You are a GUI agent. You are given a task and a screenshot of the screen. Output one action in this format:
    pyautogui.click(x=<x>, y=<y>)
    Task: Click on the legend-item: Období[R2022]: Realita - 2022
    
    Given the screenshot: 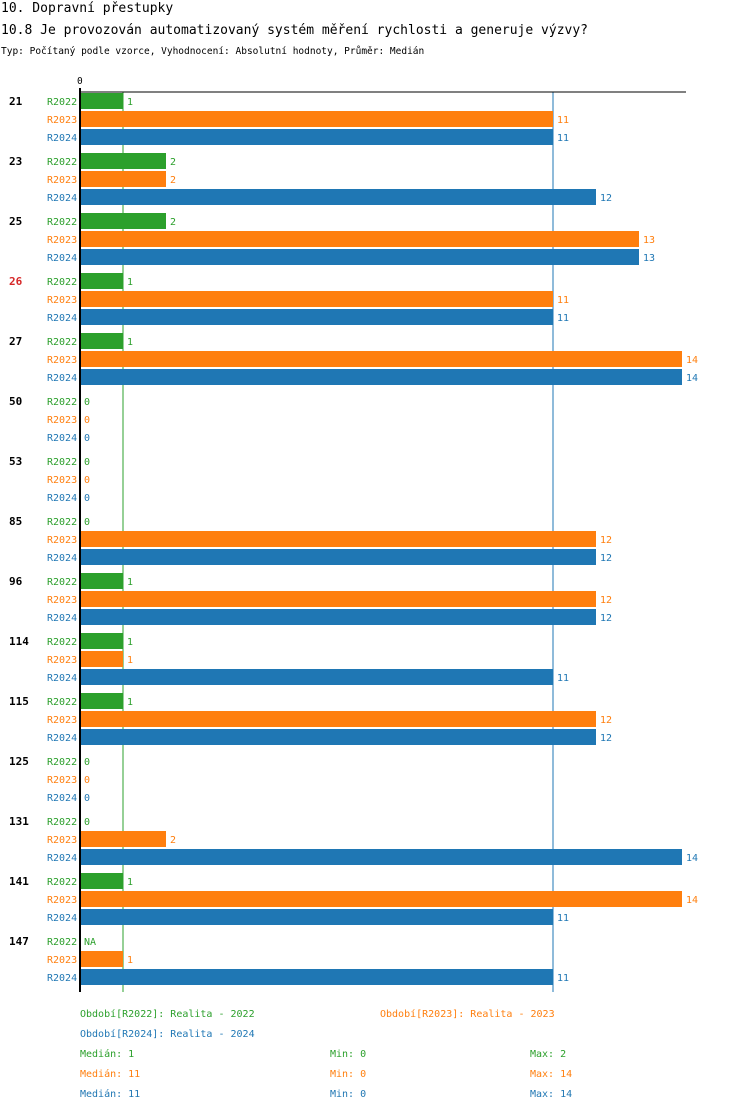 What is the action you would take?
    pyautogui.click(x=167, y=1014)
    